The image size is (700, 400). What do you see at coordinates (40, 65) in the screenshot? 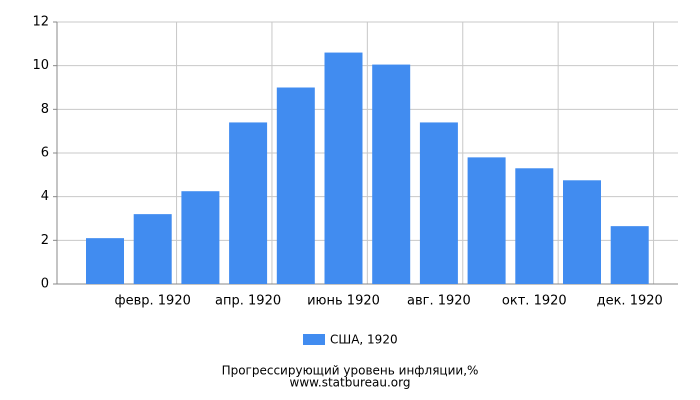
I see `y-tick-label: 10` at bounding box center [40, 65].